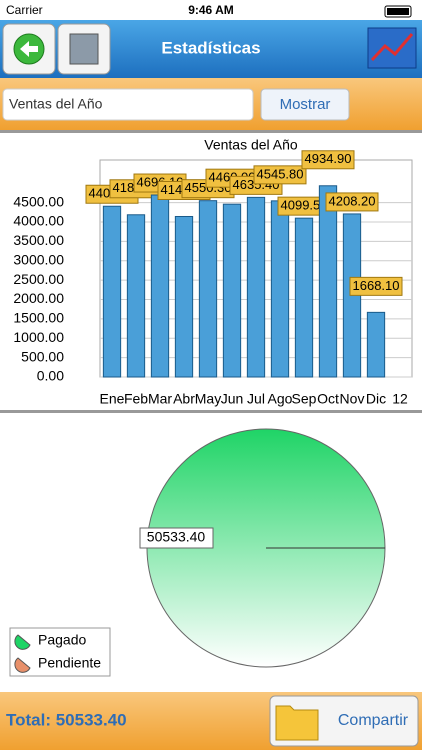  I want to click on y-tick-label: 1500.00, so click(38, 318).